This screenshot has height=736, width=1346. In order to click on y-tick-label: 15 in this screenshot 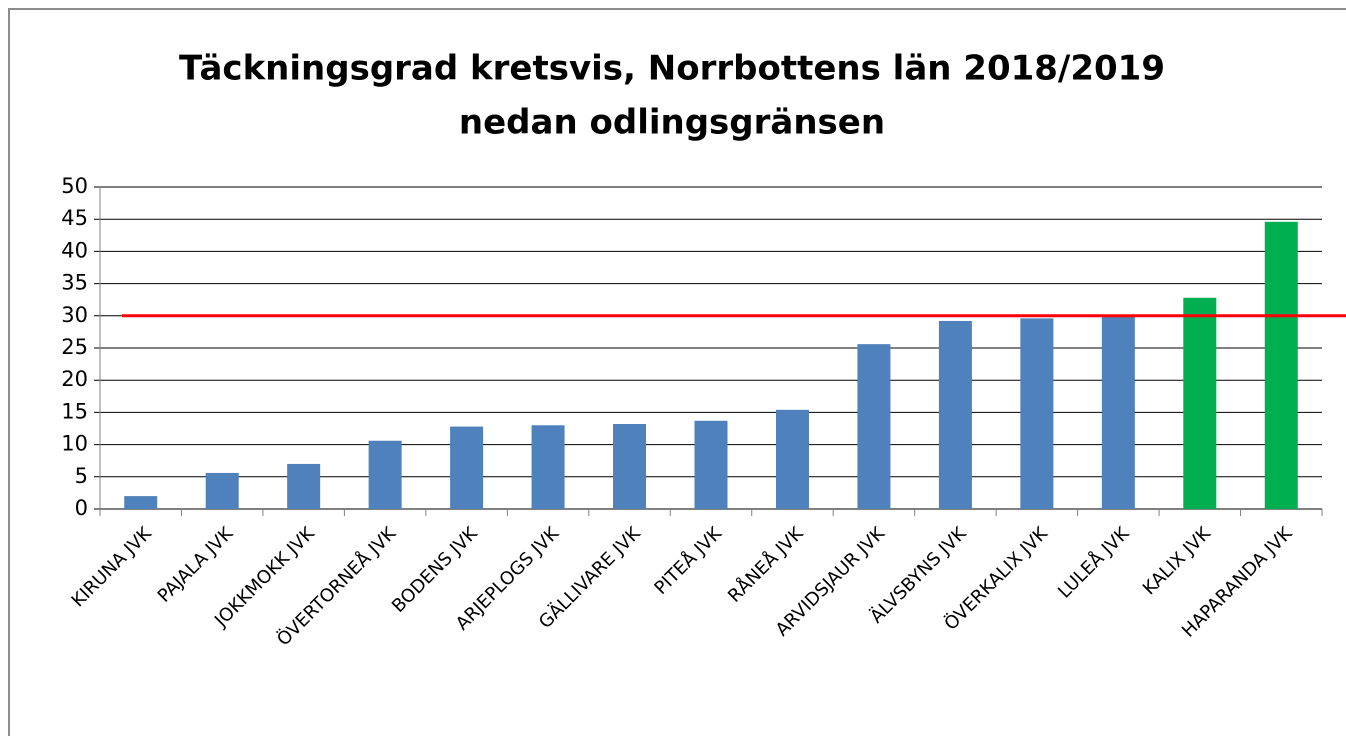, I will do `click(74, 411)`.